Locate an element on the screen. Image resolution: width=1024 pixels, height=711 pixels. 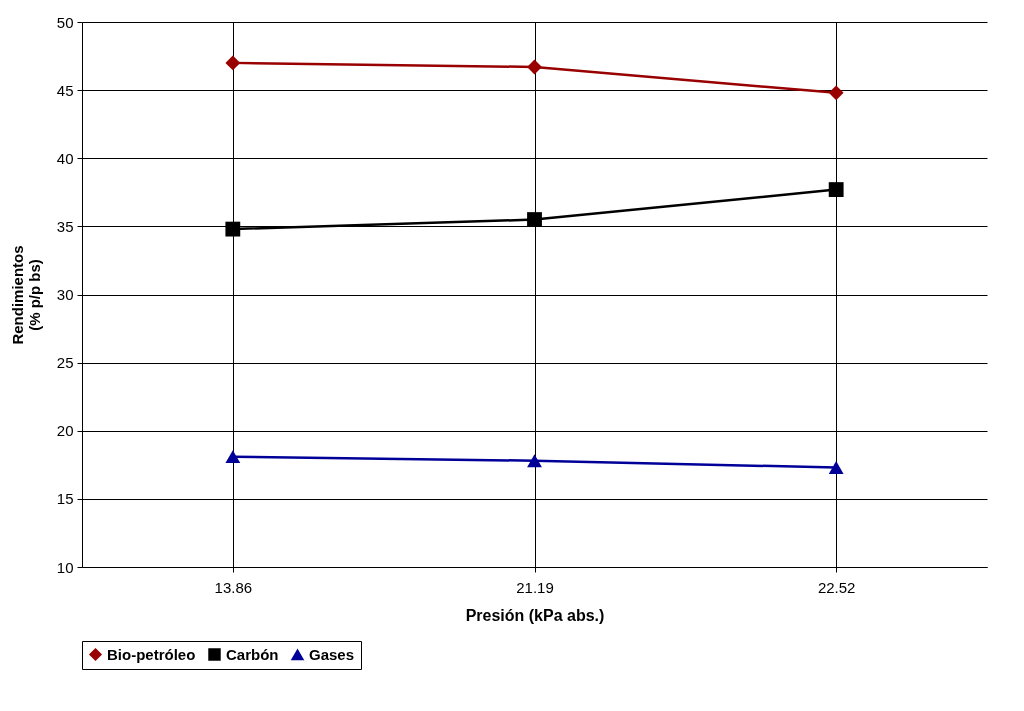
y-tick-label: 15 is located at coordinates (65, 499).